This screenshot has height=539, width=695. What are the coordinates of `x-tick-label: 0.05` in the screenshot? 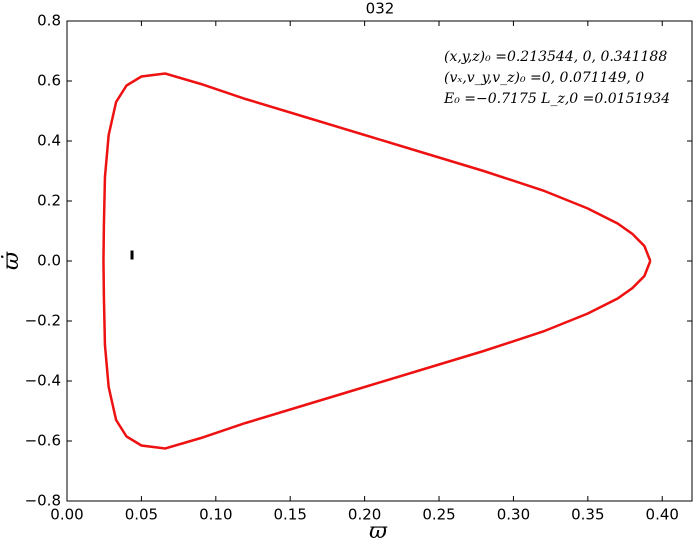 It's located at (141, 515).